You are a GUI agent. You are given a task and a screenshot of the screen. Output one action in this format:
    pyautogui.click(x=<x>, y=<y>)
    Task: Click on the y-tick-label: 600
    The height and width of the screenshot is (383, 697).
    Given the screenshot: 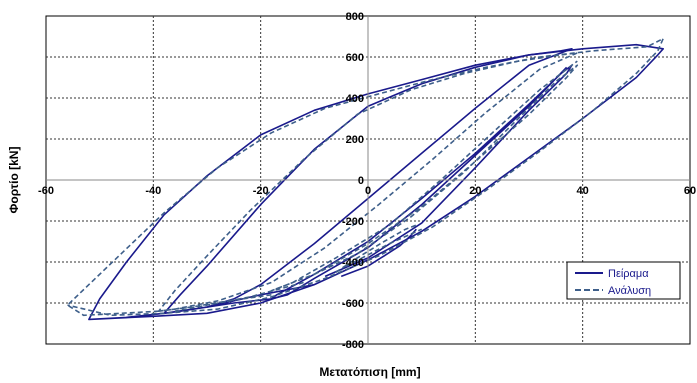 What is the action you would take?
    pyautogui.click(x=355, y=58)
    